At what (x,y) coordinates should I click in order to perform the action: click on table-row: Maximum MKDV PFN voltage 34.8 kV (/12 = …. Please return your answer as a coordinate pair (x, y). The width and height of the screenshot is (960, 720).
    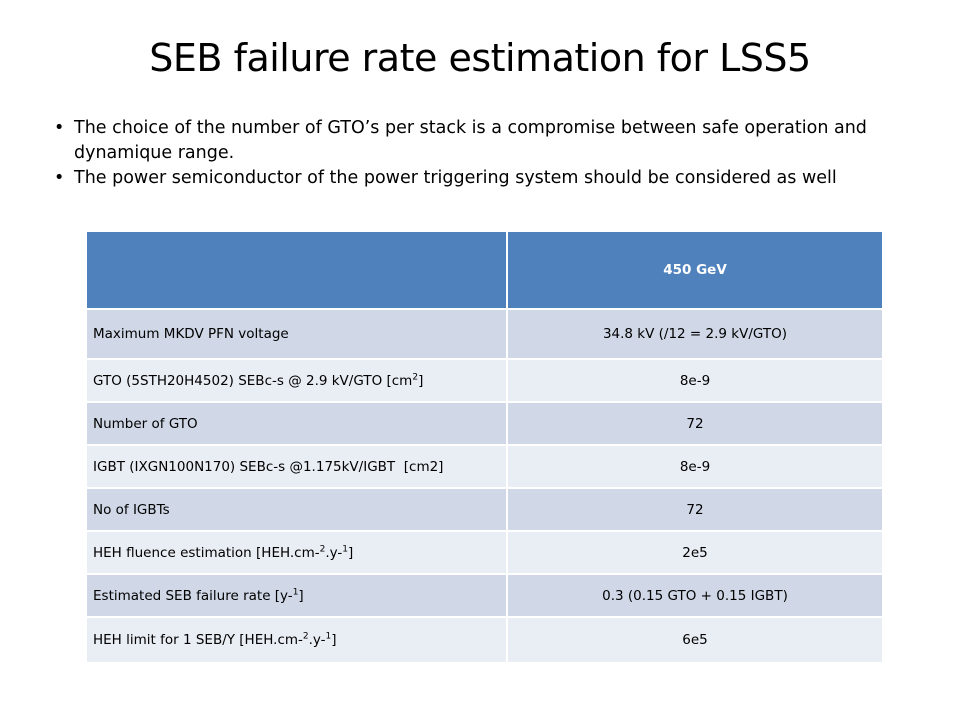
    Looking at the image, I should click on (484, 333).